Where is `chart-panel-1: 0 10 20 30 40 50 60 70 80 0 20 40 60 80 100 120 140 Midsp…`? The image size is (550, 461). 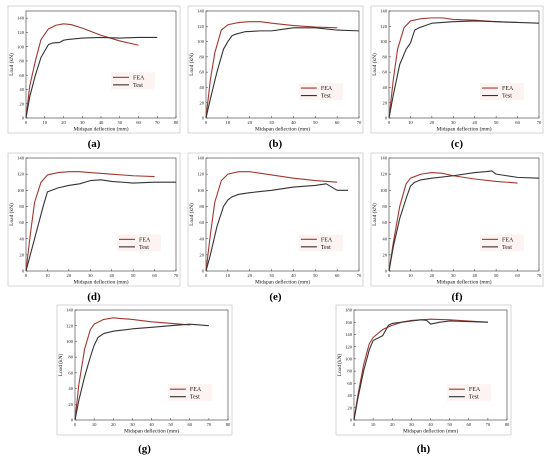
chart-panel-1: 0 10 20 30 40 50 60 70 80 0 20 40 60 80 100 120 140 Midsp… is located at coordinates (94, 69).